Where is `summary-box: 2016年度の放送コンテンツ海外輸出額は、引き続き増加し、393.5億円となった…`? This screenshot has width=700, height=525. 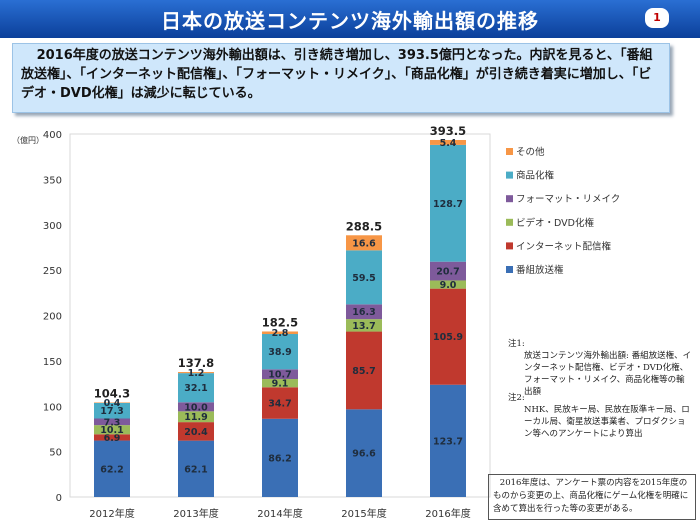 summary-box: 2016年度の放送コンテンツ海外輸出額は、引き続き増加し、393.5億円となった… is located at coordinates (341, 78).